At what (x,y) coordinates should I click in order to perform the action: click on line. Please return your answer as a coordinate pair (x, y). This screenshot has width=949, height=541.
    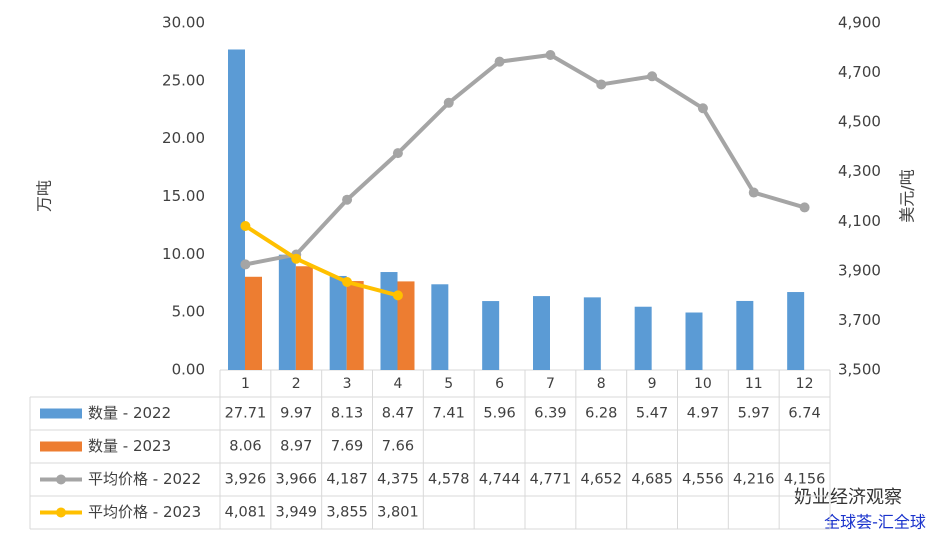
    Looking at the image, I should click on (321, 261).